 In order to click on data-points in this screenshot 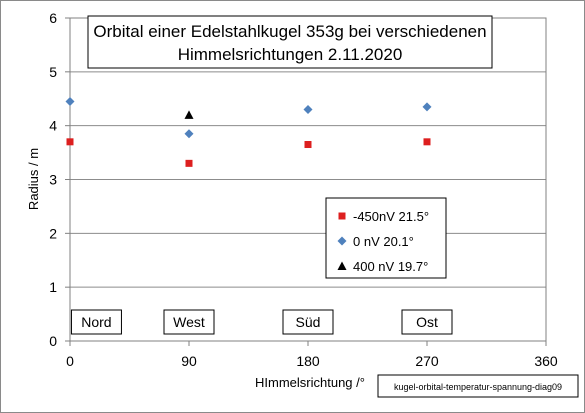, I will do `click(248, 131)`.